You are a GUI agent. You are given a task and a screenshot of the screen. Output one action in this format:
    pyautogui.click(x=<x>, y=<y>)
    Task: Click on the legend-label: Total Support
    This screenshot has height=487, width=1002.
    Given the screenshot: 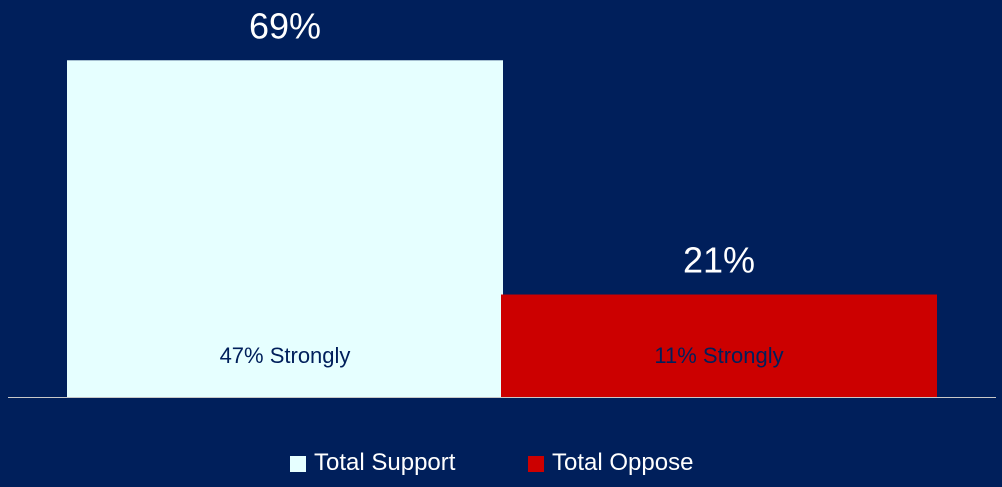 What is the action you would take?
    pyautogui.click(x=385, y=462)
    